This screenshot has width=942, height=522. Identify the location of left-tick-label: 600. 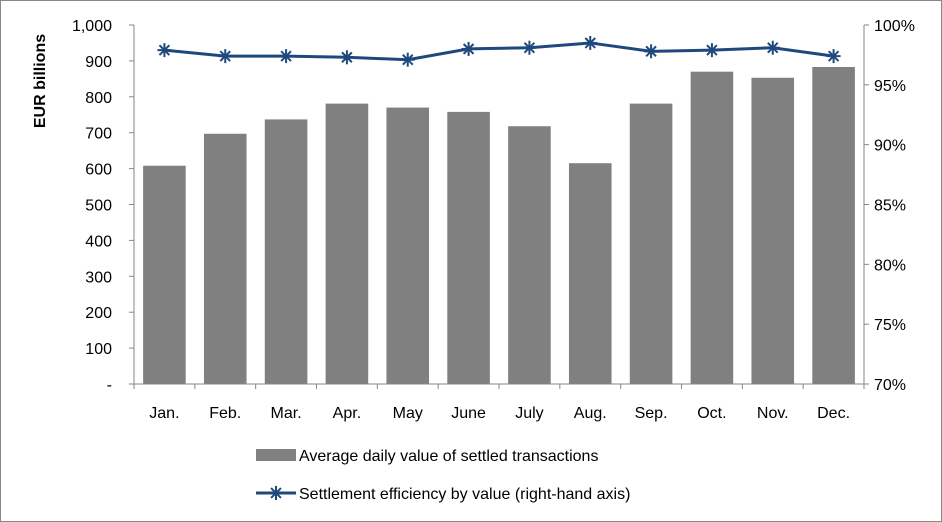
(98, 170).